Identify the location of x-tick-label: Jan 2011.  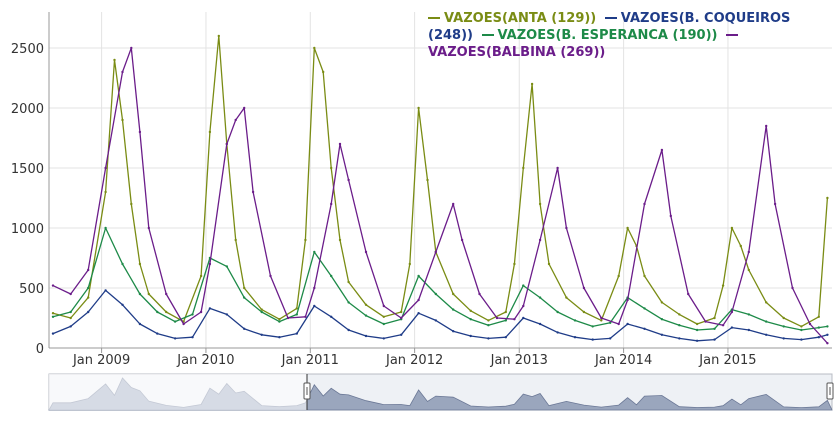
(310, 360).